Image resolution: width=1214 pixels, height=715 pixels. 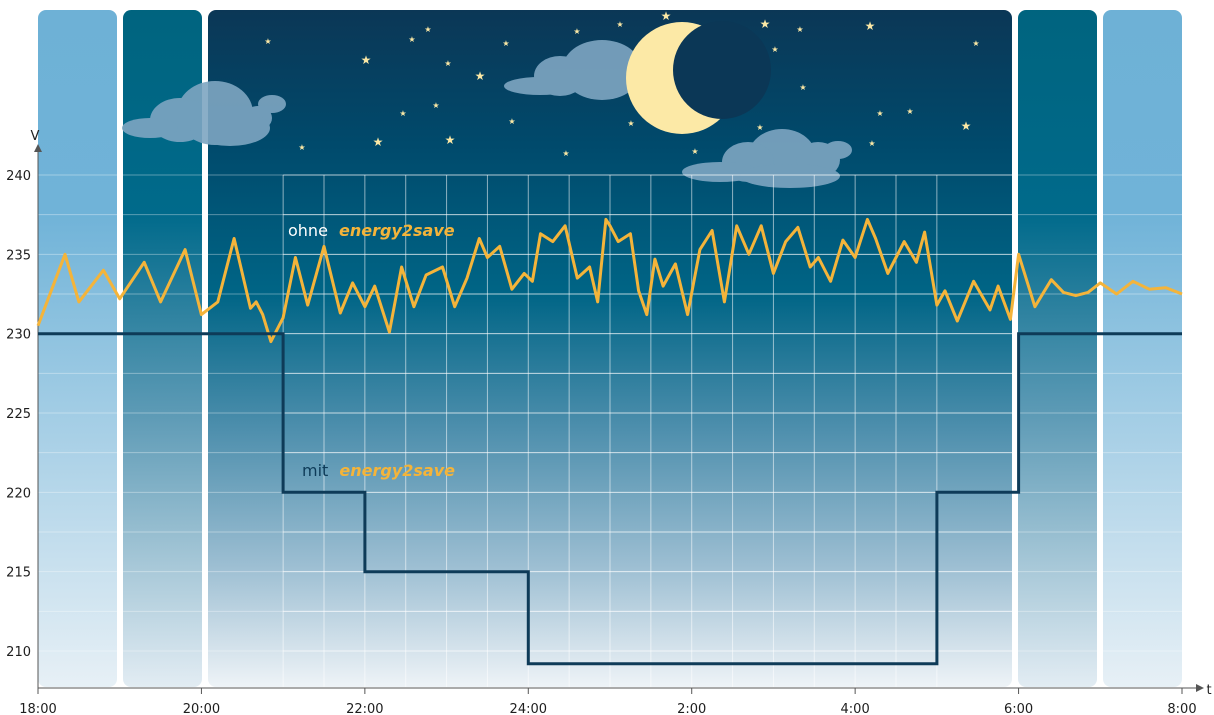 What do you see at coordinates (18, 493) in the screenshot?
I see `y-tick-label: 220` at bounding box center [18, 493].